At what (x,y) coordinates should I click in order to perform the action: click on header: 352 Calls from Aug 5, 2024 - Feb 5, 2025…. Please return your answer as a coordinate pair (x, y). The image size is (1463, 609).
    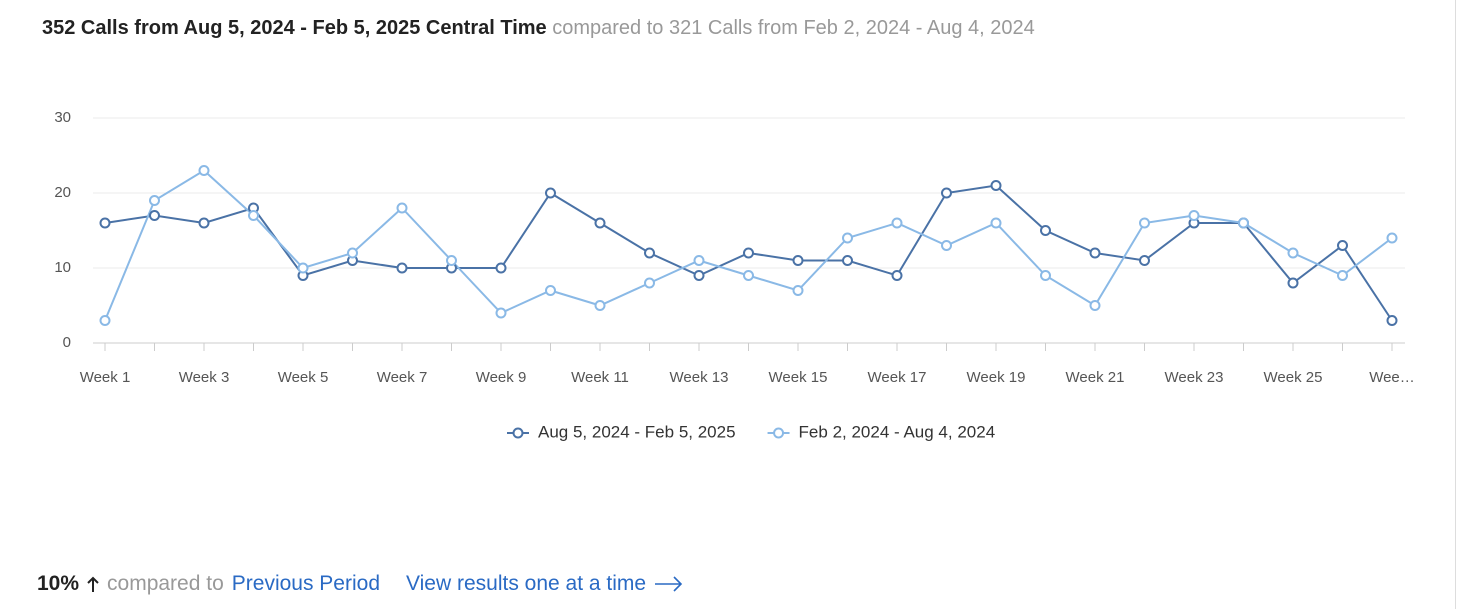
    Looking at the image, I should click on (538, 28).